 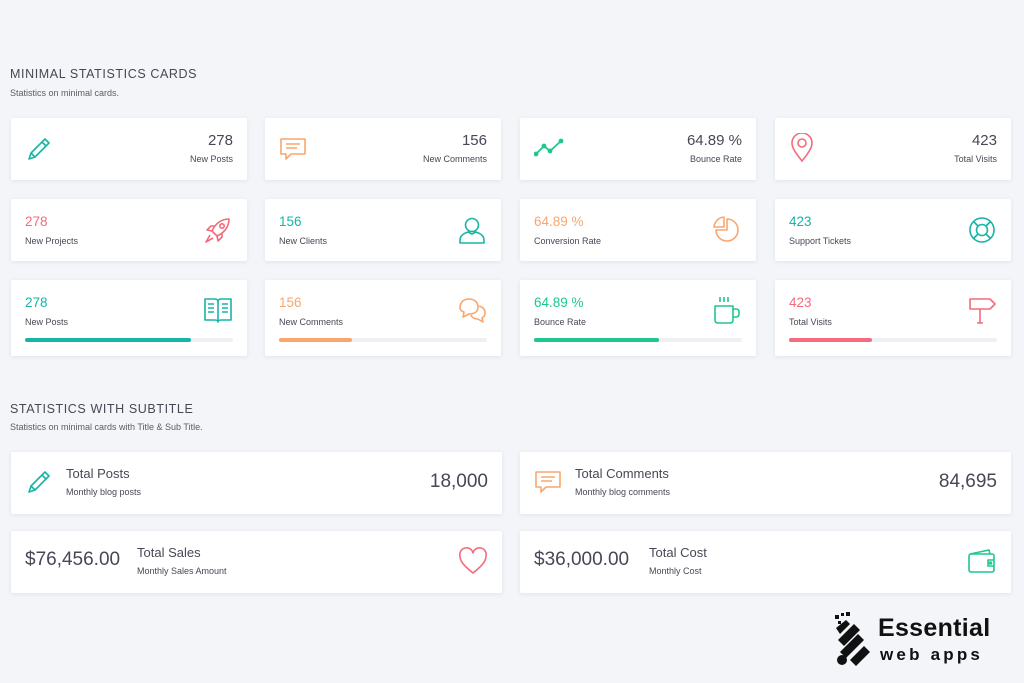 I want to click on heart-icon, so click(x=473, y=561).